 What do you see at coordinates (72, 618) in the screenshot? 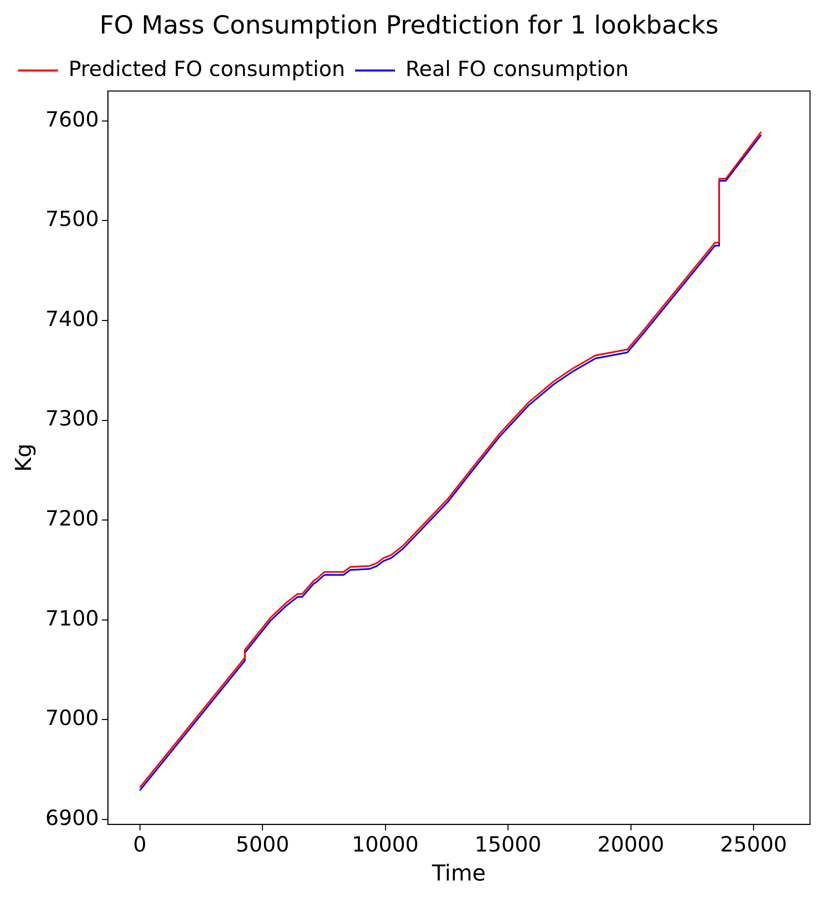
I see `y-tick-label: 7100` at bounding box center [72, 618].